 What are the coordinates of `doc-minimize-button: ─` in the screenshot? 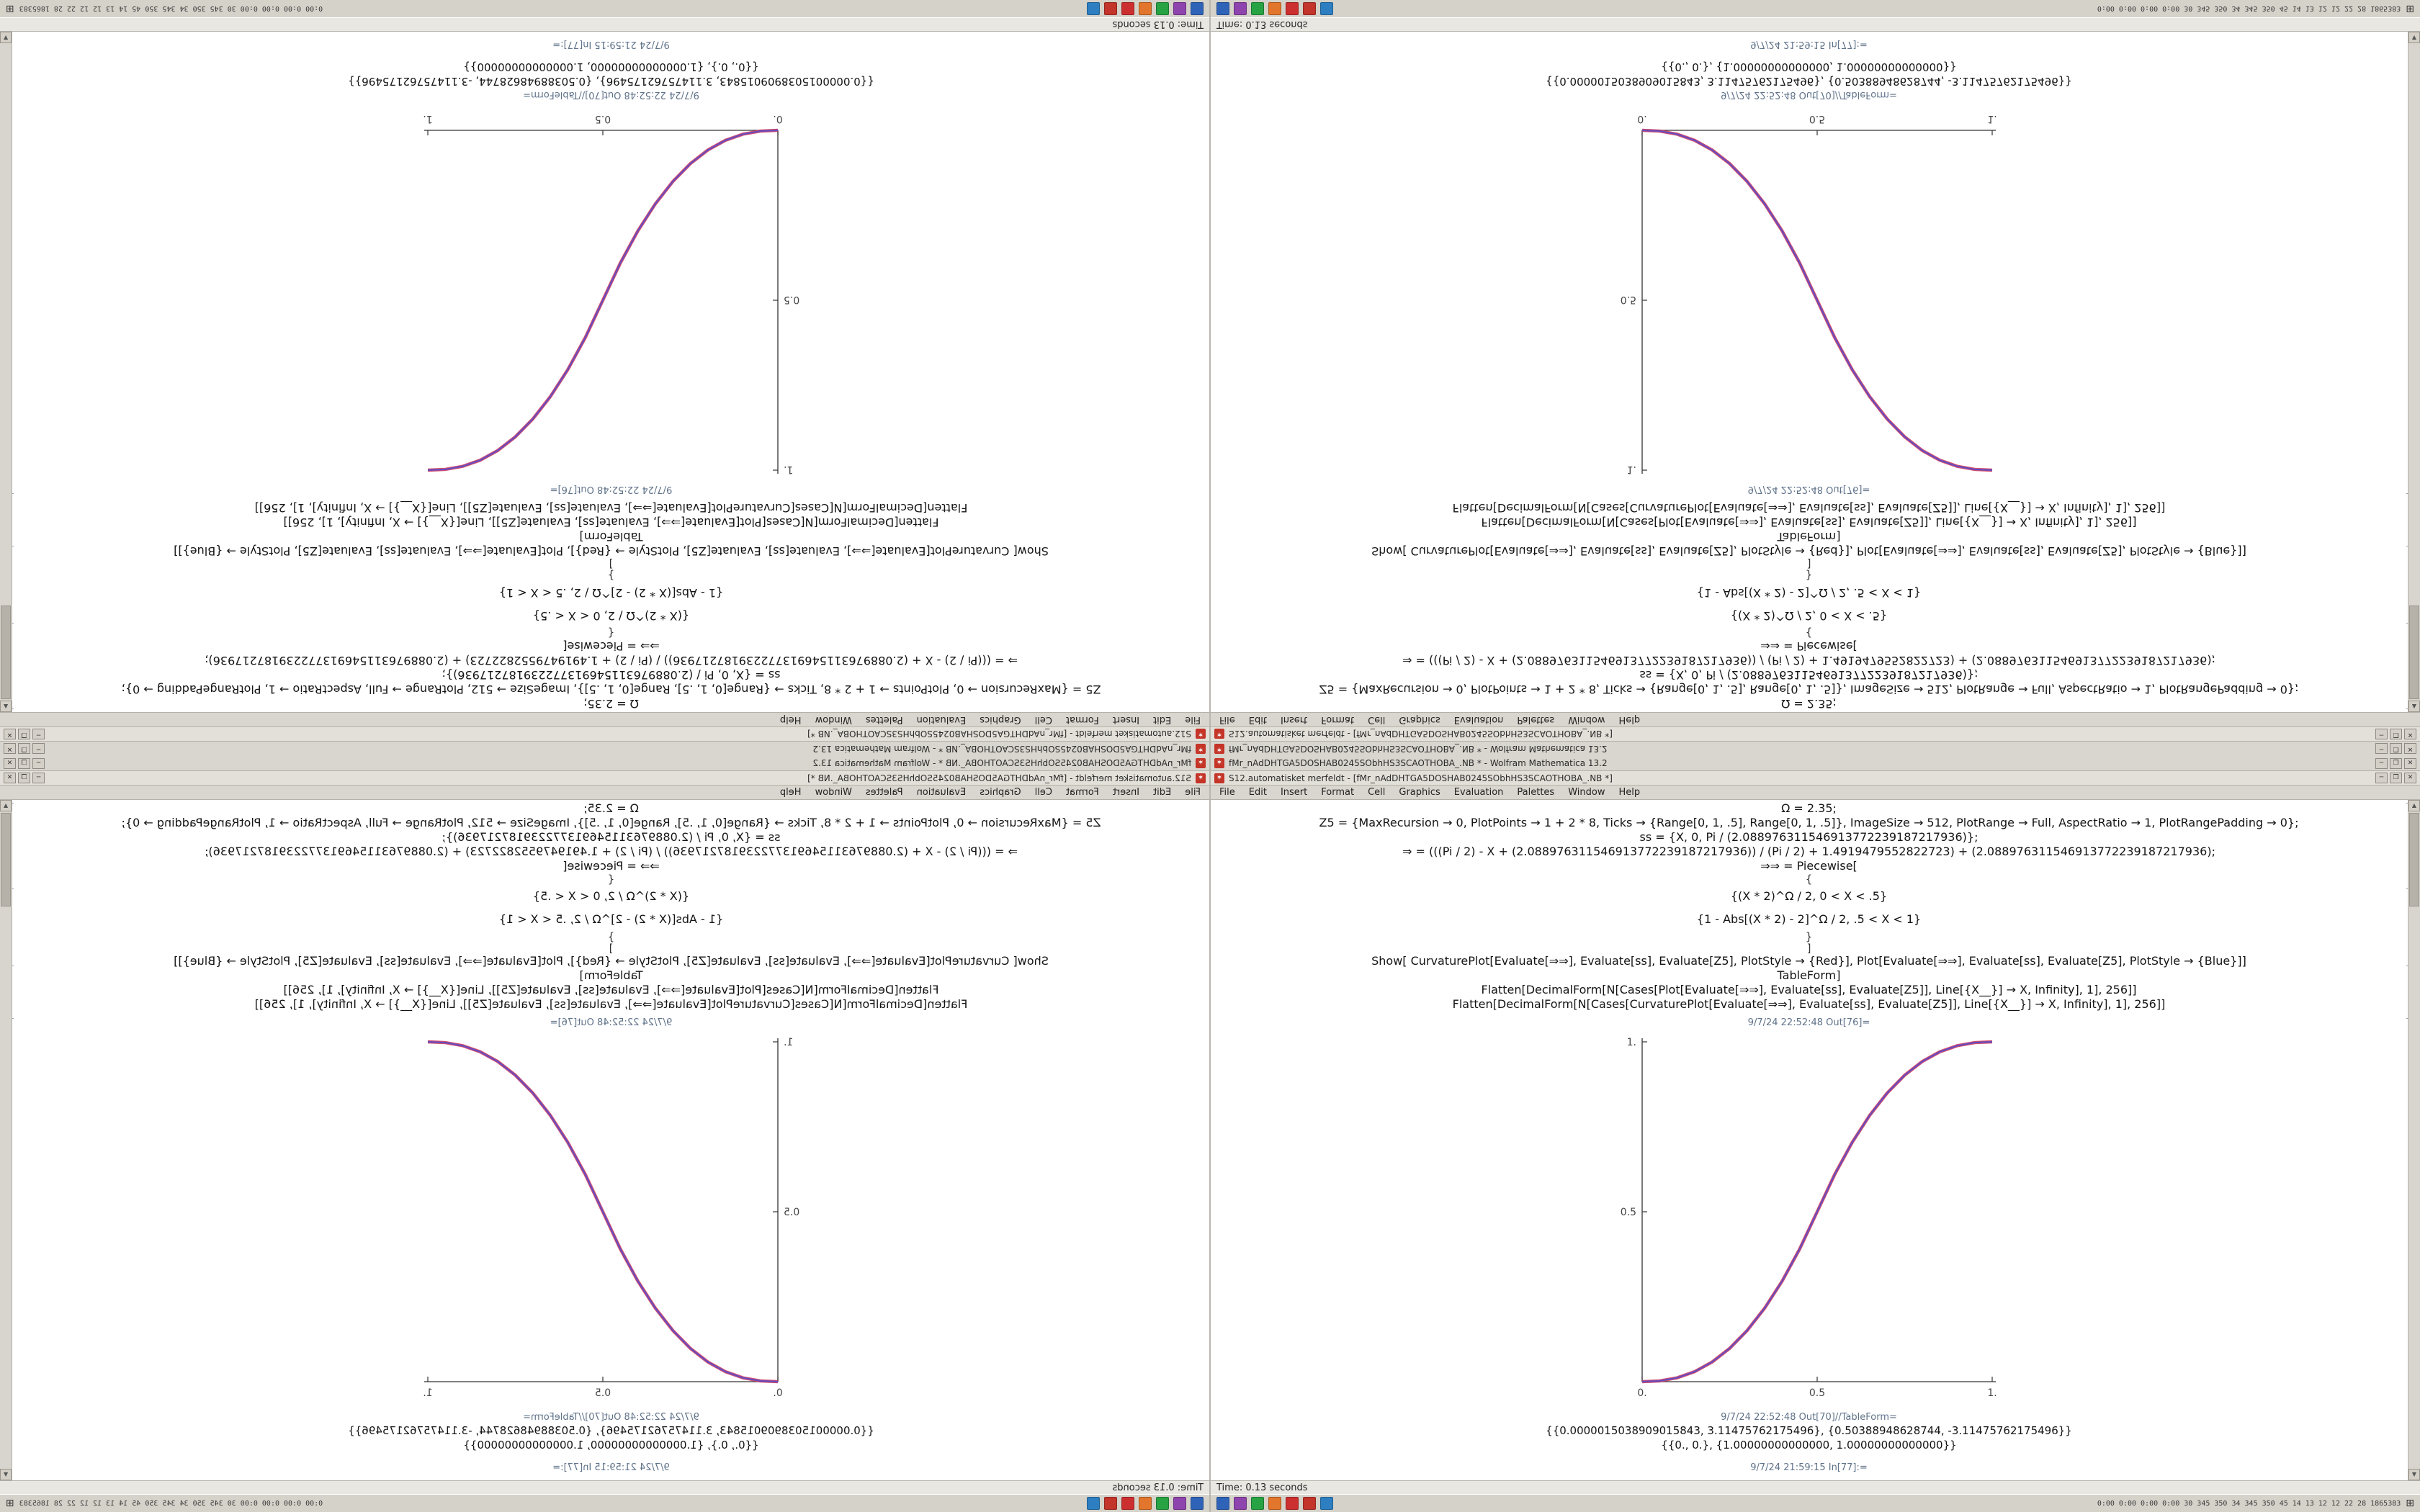 It's located at (2381, 734).